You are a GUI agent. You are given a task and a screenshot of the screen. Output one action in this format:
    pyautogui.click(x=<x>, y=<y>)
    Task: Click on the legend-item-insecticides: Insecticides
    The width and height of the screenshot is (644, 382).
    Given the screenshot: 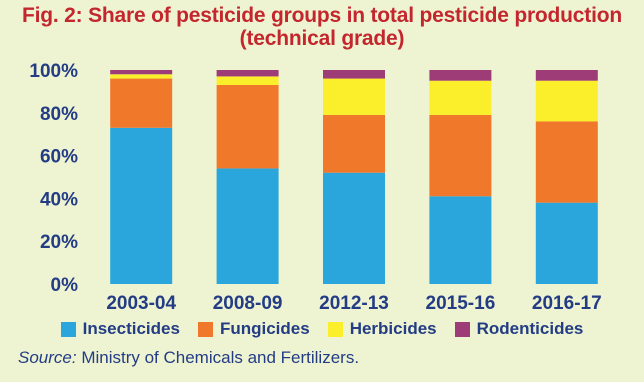 What is the action you would take?
    pyautogui.click(x=120, y=329)
    